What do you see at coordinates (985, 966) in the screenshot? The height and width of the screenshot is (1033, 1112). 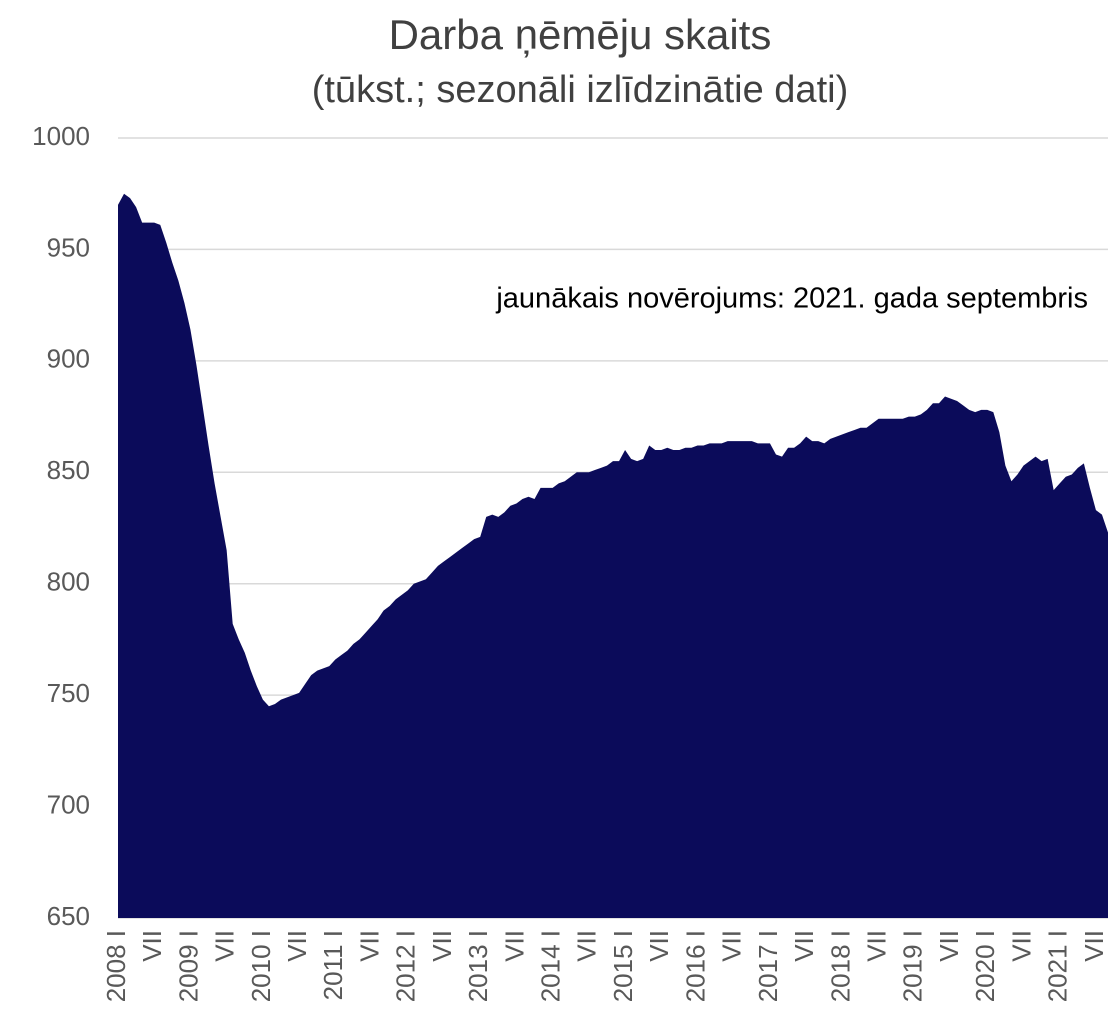 I see `x-tick-label: 2020 I` at bounding box center [985, 966].